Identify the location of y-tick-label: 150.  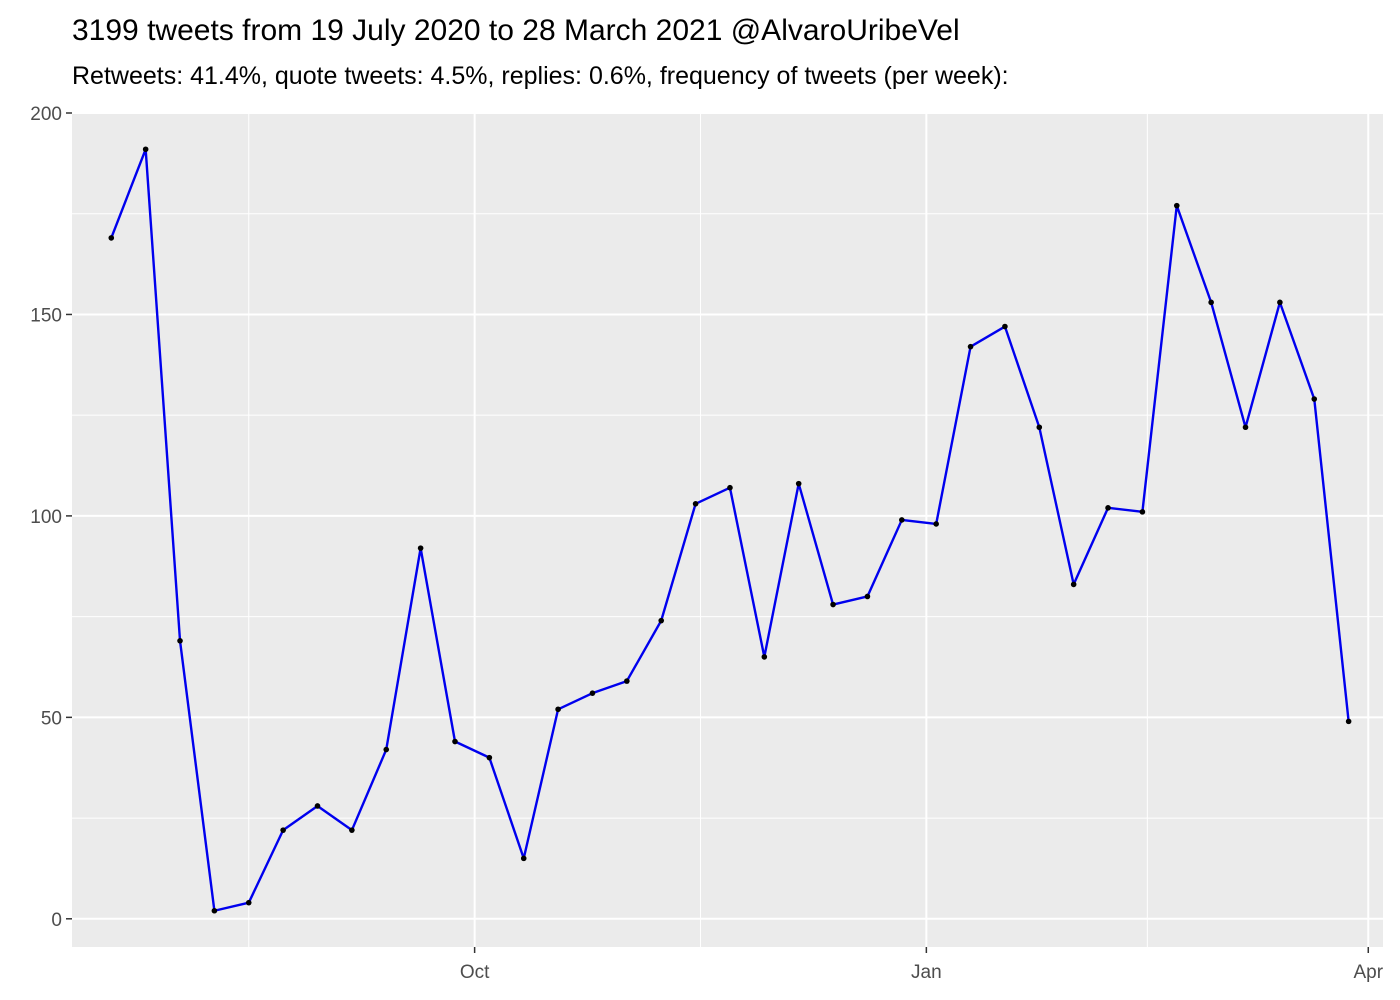
(46, 315).